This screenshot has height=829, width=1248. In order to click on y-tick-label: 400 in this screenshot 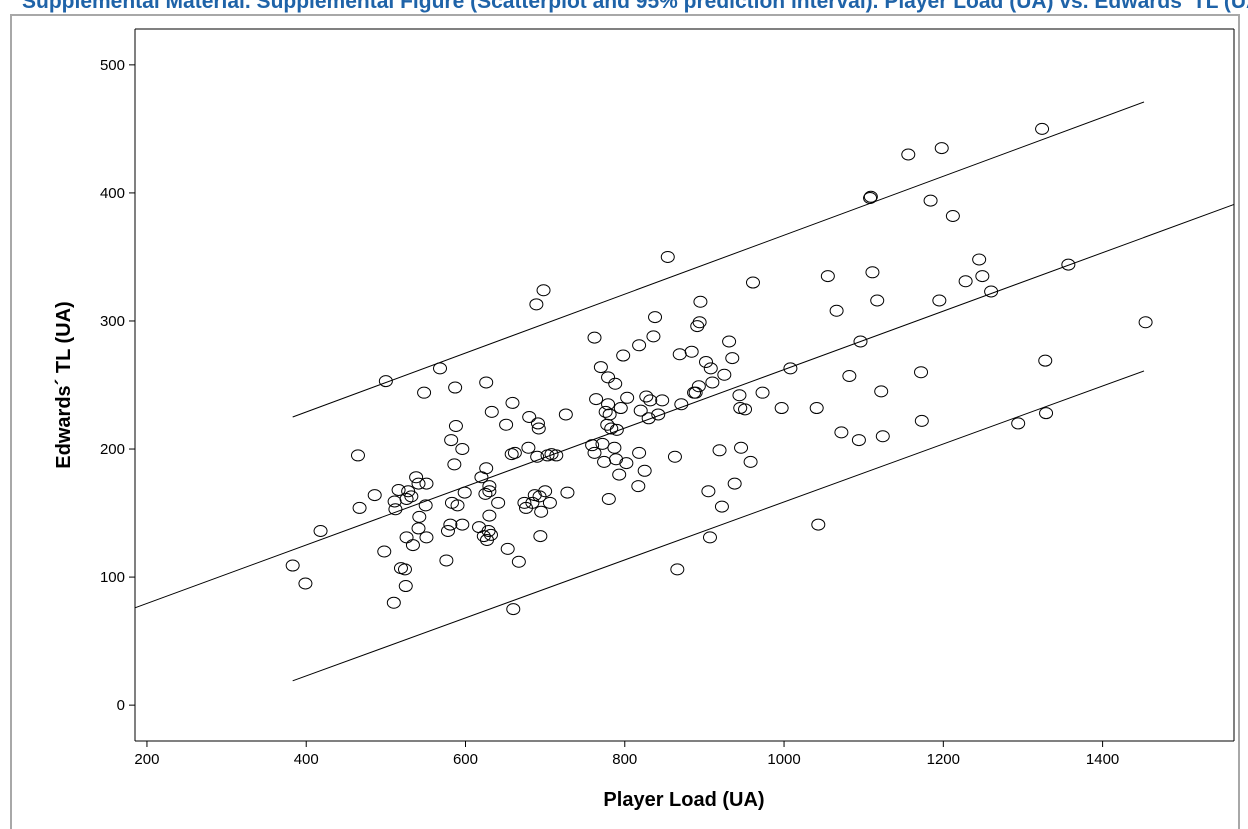, I will do `click(112, 193)`.